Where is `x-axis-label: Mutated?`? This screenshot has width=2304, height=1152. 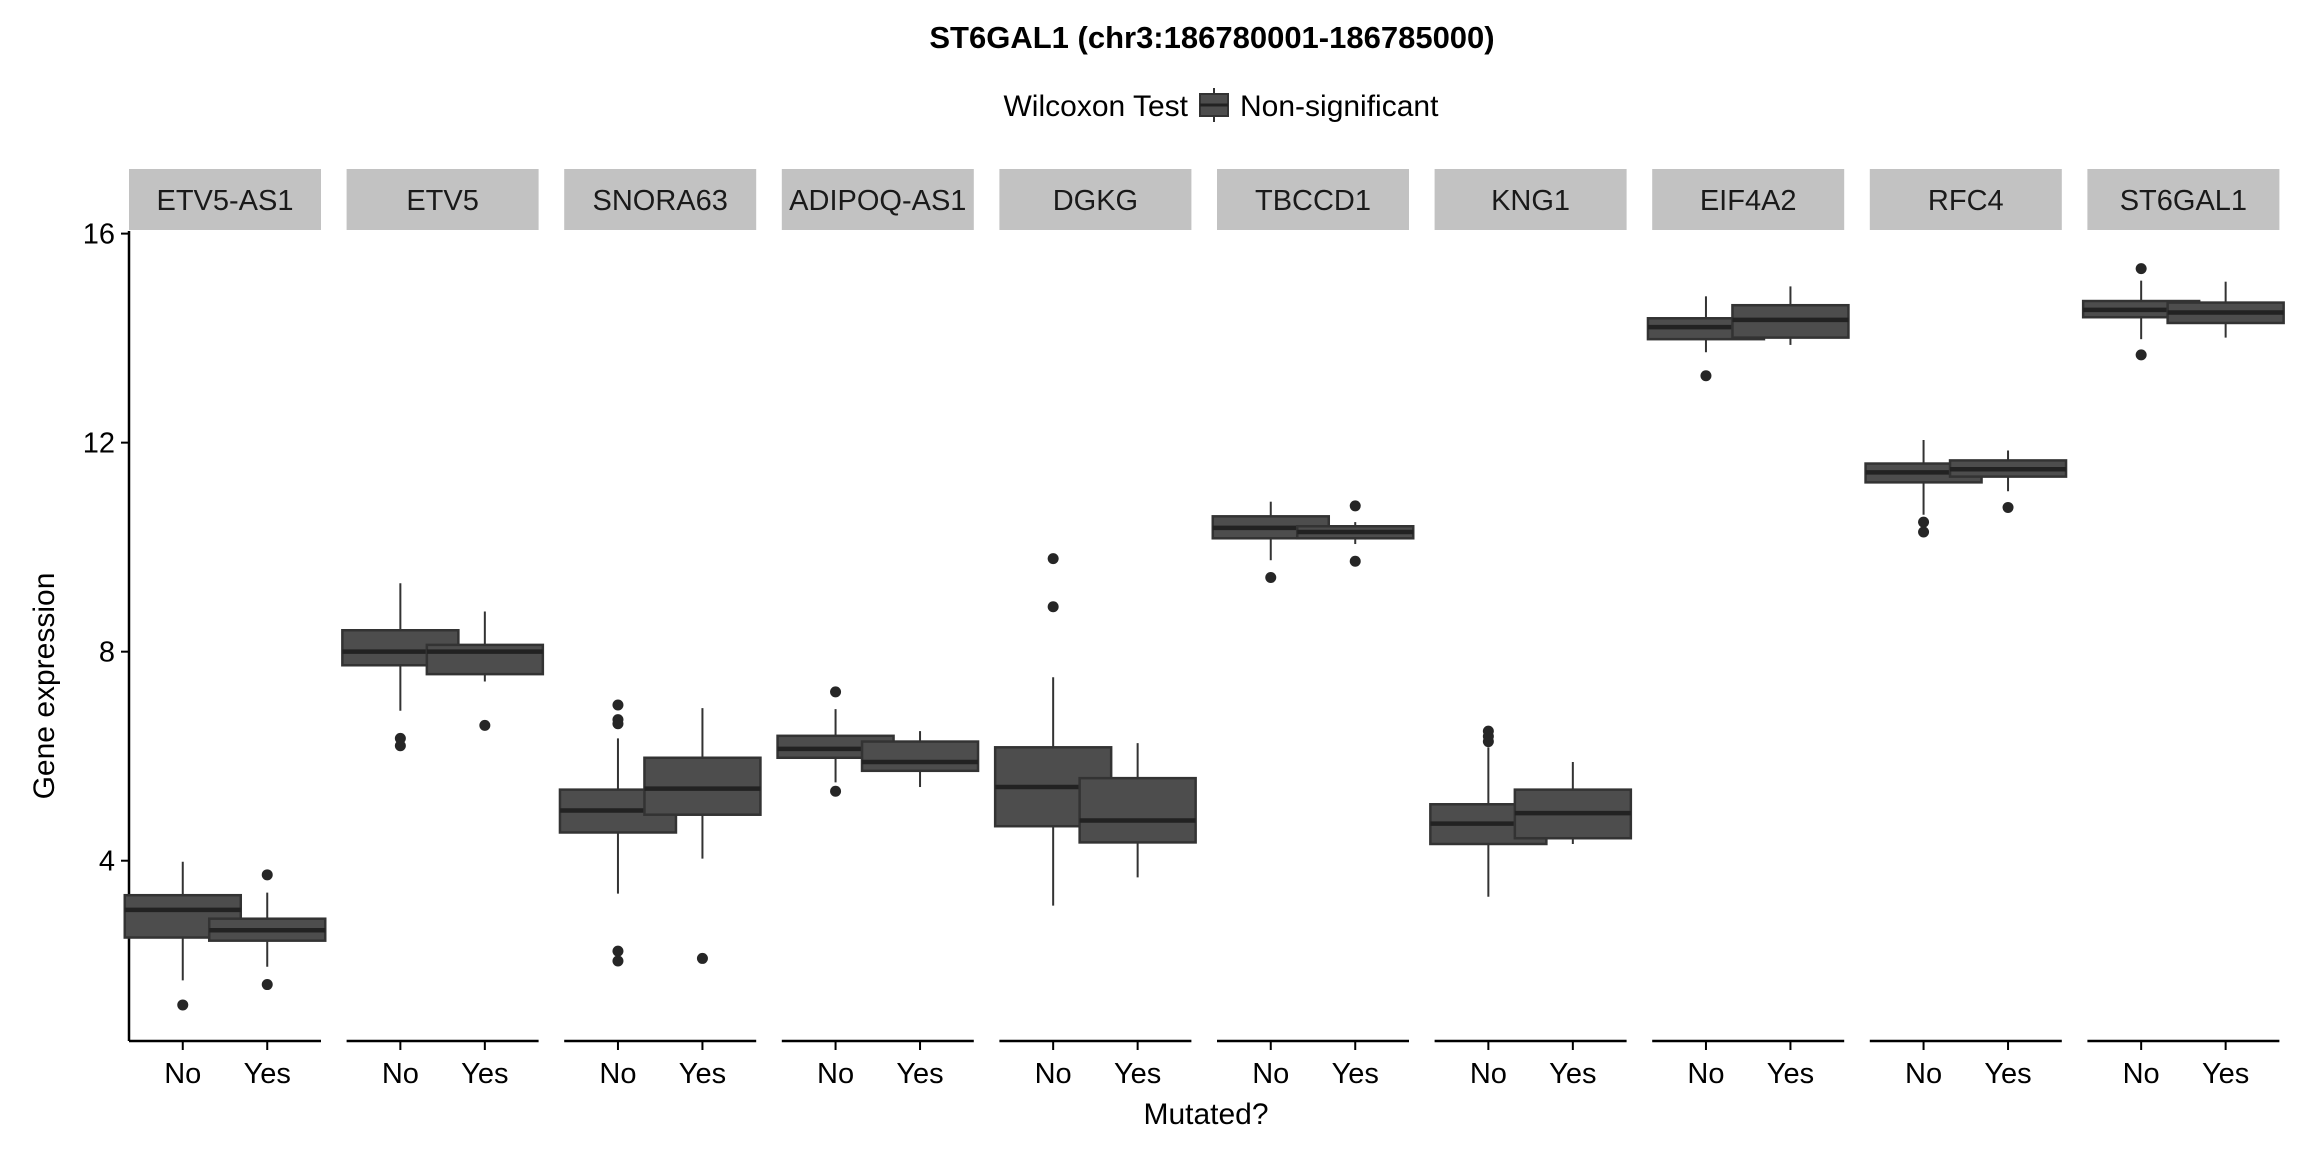 x-axis-label: Mutated? is located at coordinates (1205, 1114).